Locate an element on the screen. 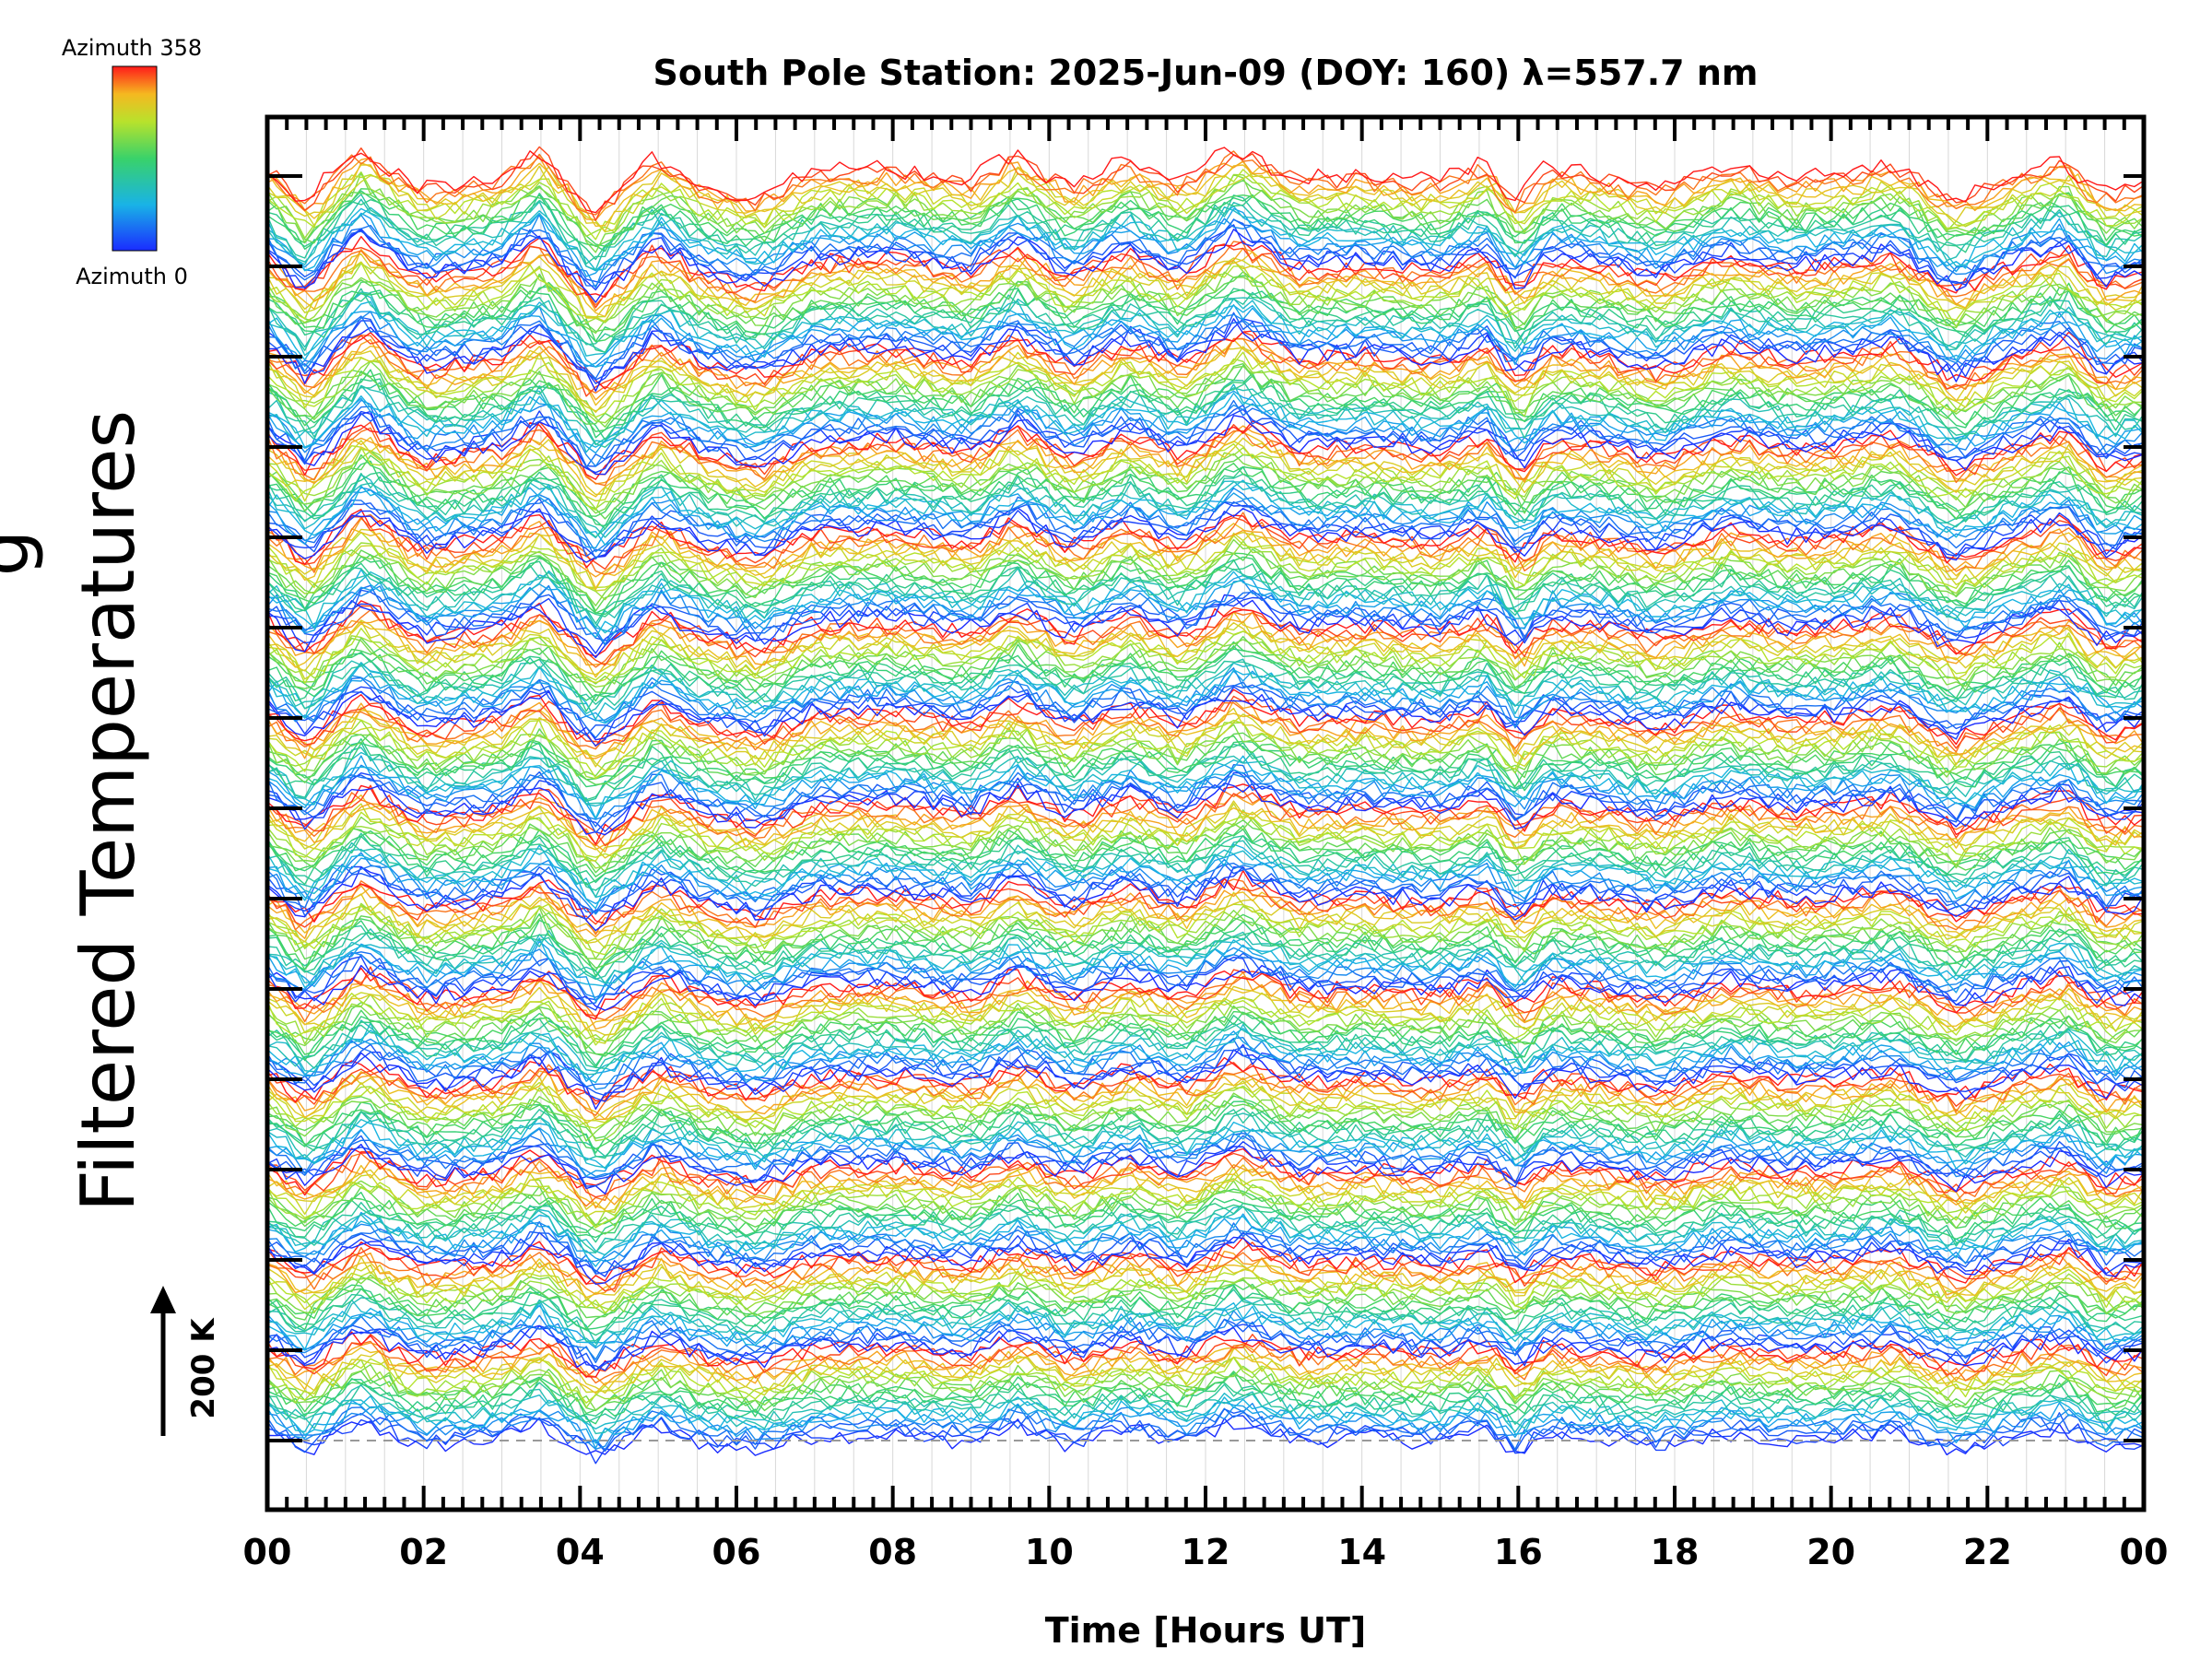  series-line-ring1-az296 is located at coordinates (1205, 1370).